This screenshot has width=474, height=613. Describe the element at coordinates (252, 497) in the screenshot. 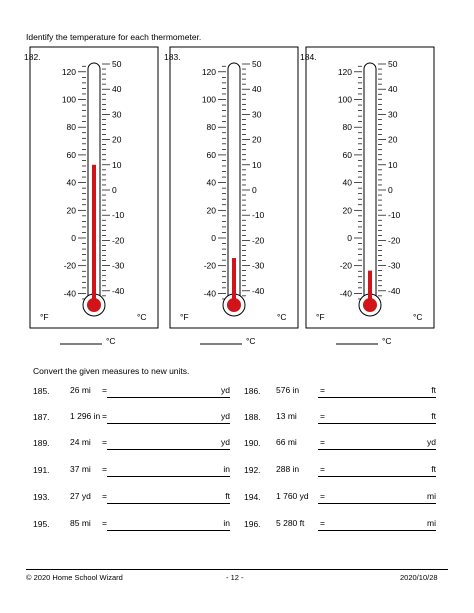

I see `problem-number: 194.` at that location.